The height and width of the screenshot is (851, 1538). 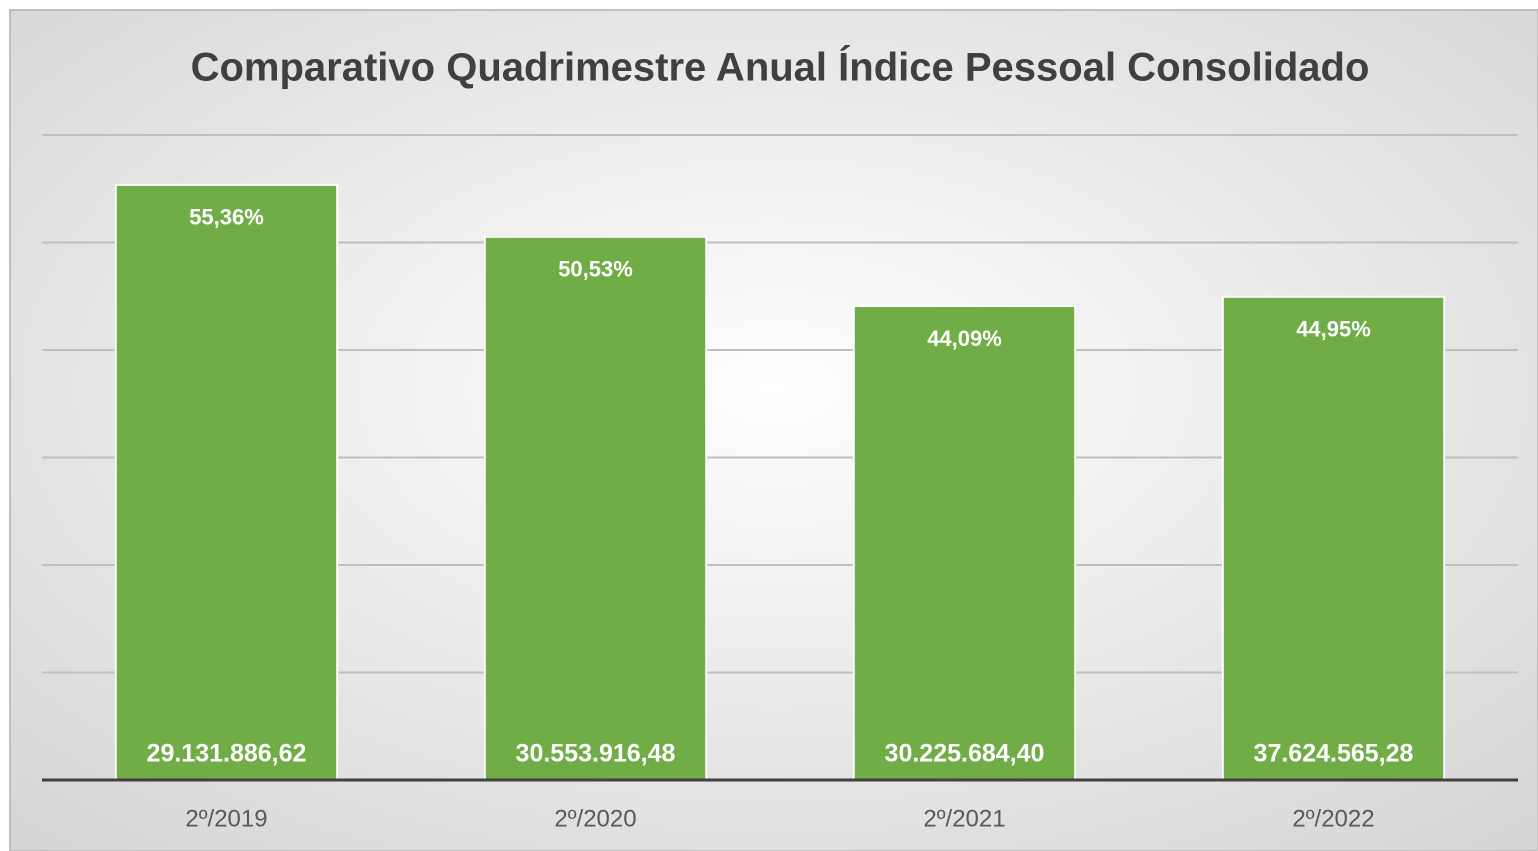 What do you see at coordinates (1334, 754) in the screenshot?
I see `amount-label: 37.624.565,28` at bounding box center [1334, 754].